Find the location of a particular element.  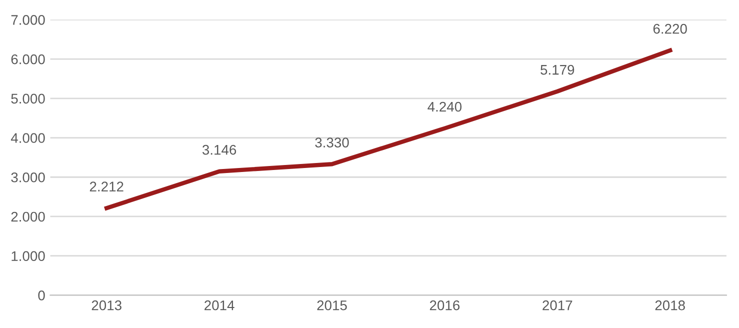

y-tick-label: 4.000 is located at coordinates (27, 138).